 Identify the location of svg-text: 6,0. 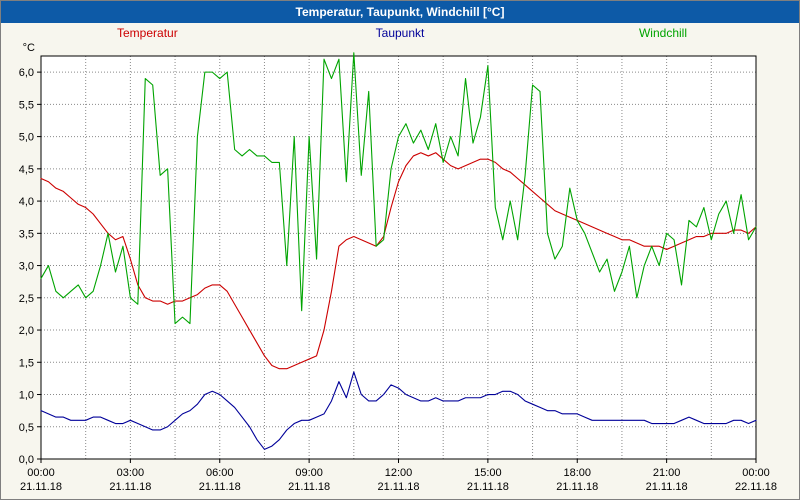
(26, 73).